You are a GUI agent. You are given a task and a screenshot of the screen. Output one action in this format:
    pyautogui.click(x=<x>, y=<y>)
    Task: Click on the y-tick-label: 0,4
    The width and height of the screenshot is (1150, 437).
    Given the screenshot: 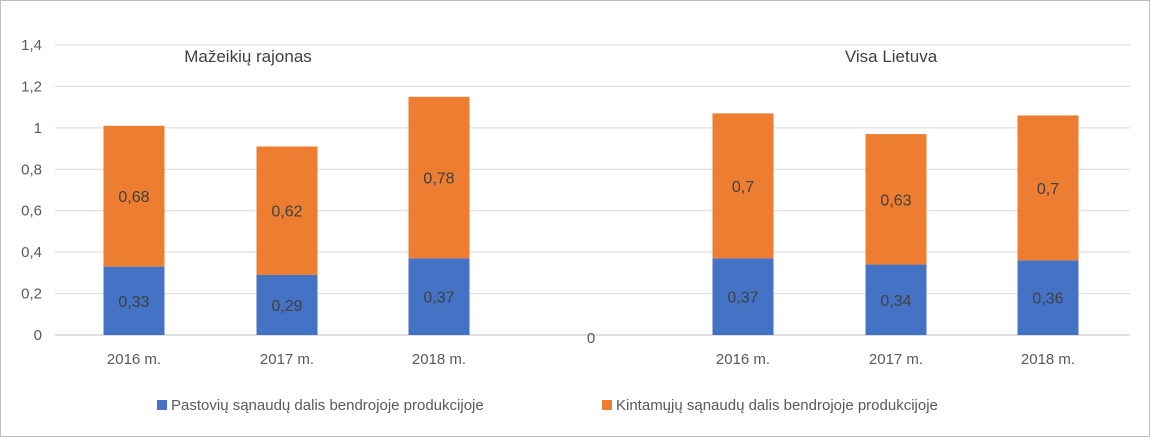 What is the action you would take?
    pyautogui.click(x=31, y=252)
    